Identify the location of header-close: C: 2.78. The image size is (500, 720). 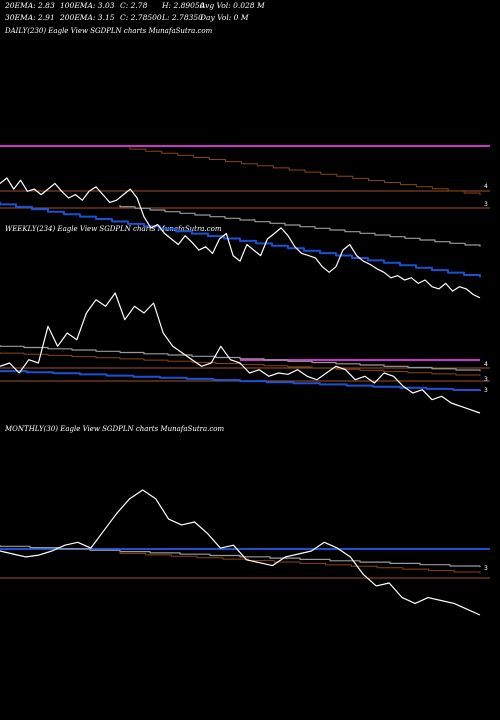
(134, 5).